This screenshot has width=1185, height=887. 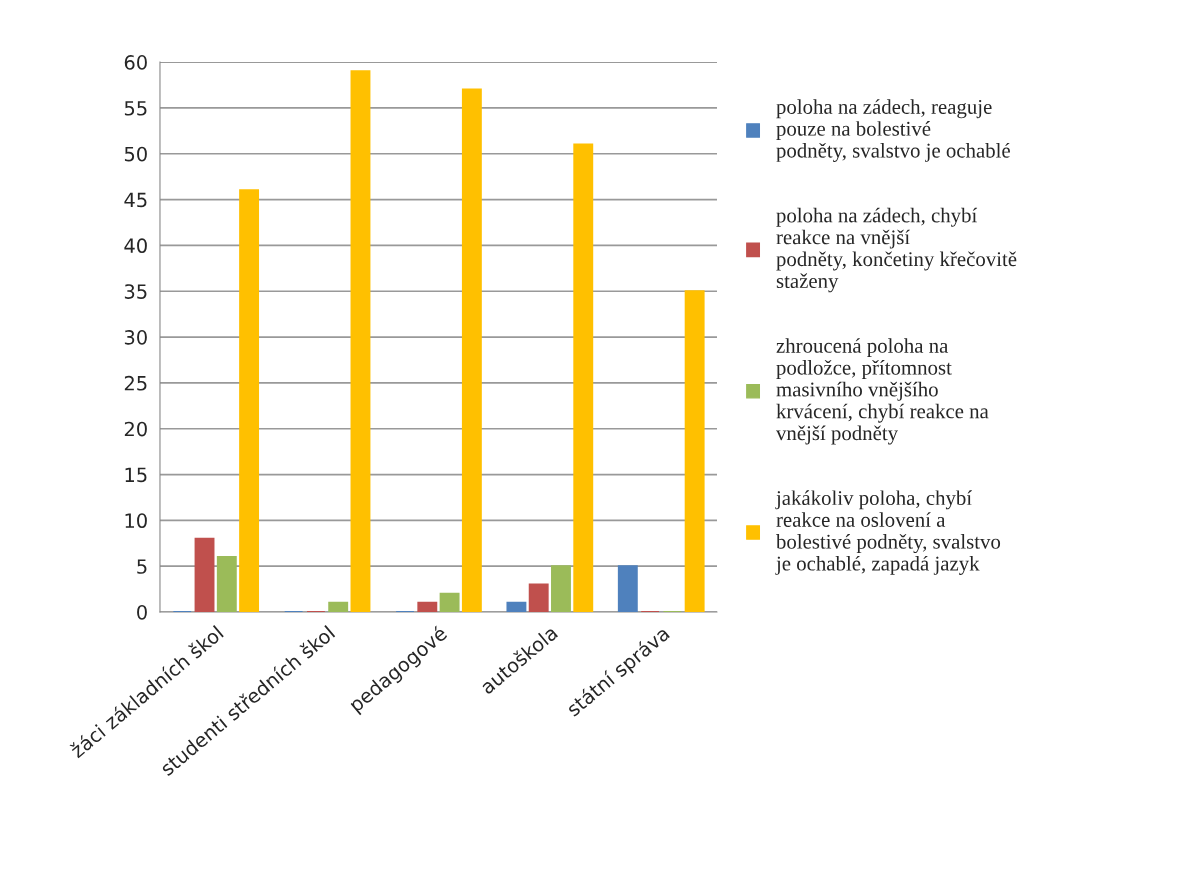 What do you see at coordinates (135, 62) in the screenshot?
I see `y-tick-label: 60` at bounding box center [135, 62].